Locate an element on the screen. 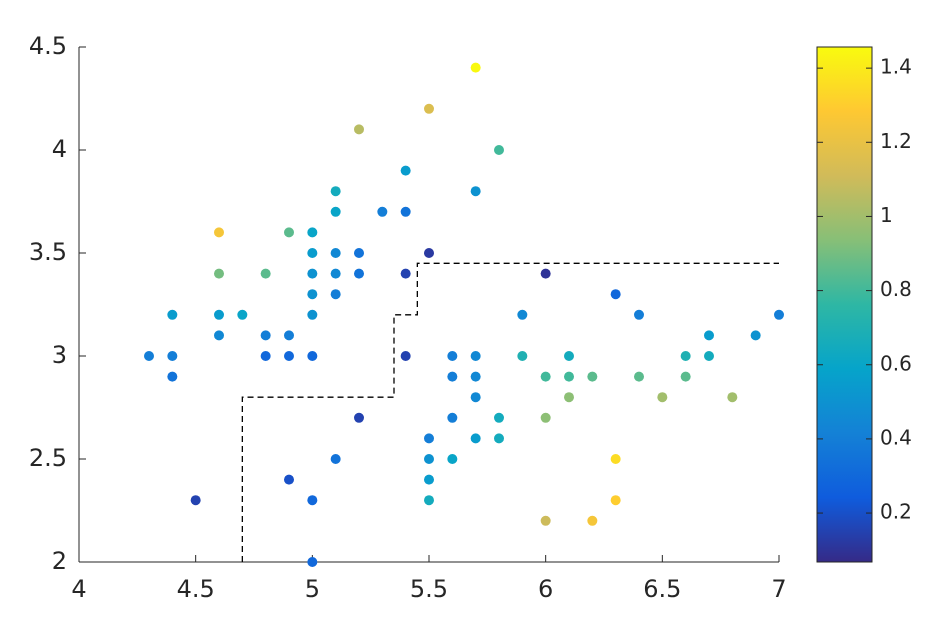 Image resolution: width=950 pixels, height=632 pixels. x-tick-label: 6.5 is located at coordinates (662, 589).